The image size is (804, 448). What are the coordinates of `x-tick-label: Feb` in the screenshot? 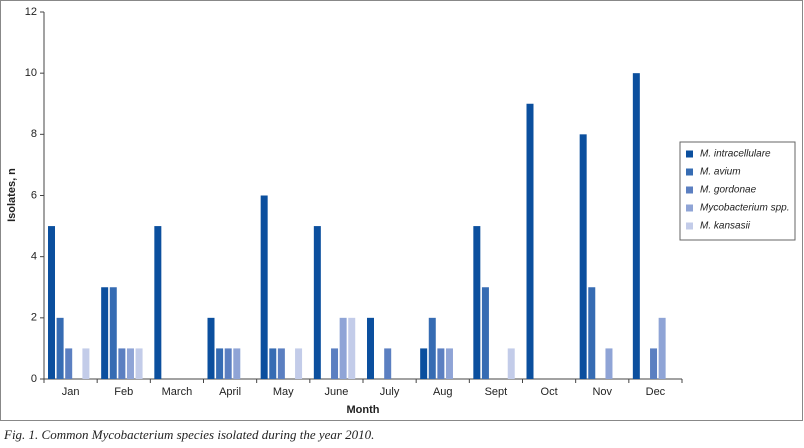 It's located at (123, 392).